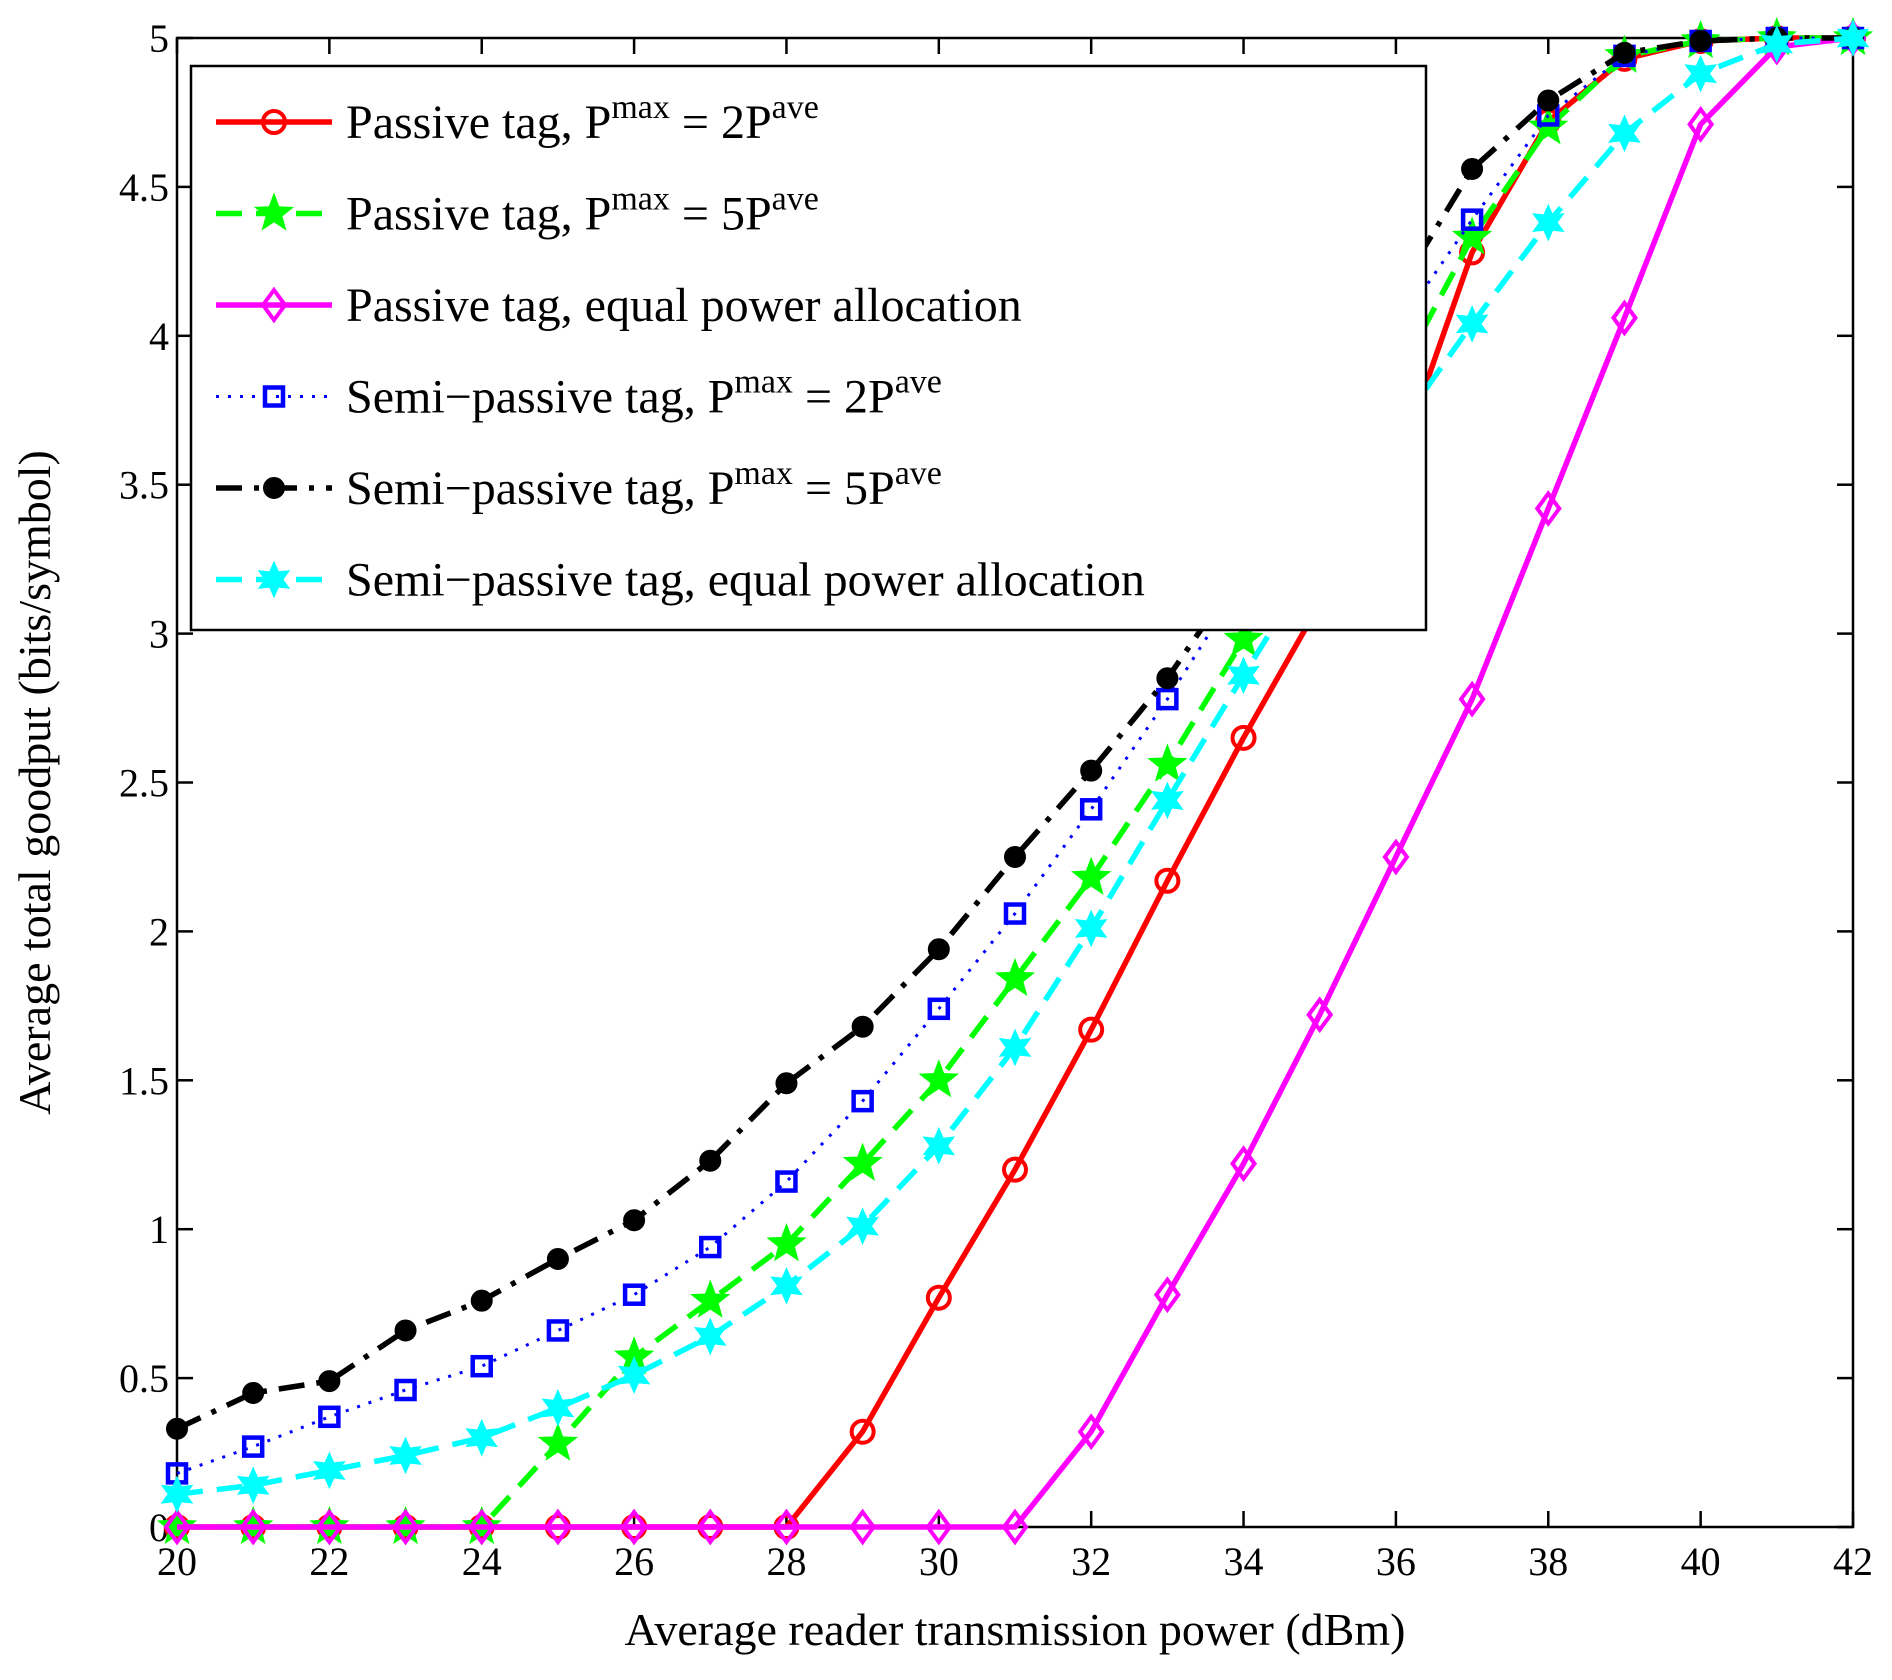 The height and width of the screenshot is (1680, 1892). Describe the element at coordinates (786, 1561) in the screenshot. I see `x-tick-label: 28` at that location.